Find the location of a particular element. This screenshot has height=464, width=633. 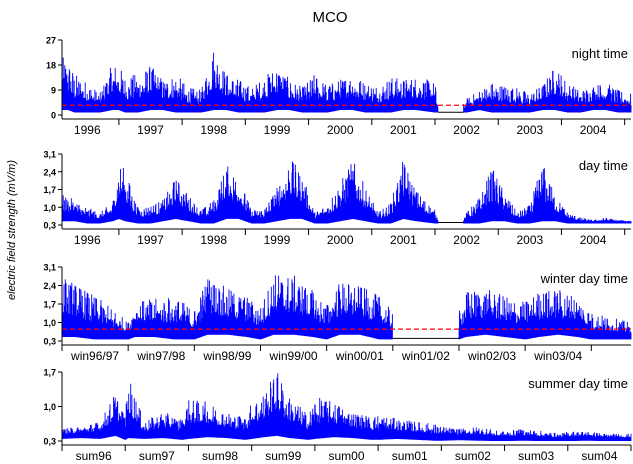

x-tick-label: win96/97 is located at coordinates (94, 356).